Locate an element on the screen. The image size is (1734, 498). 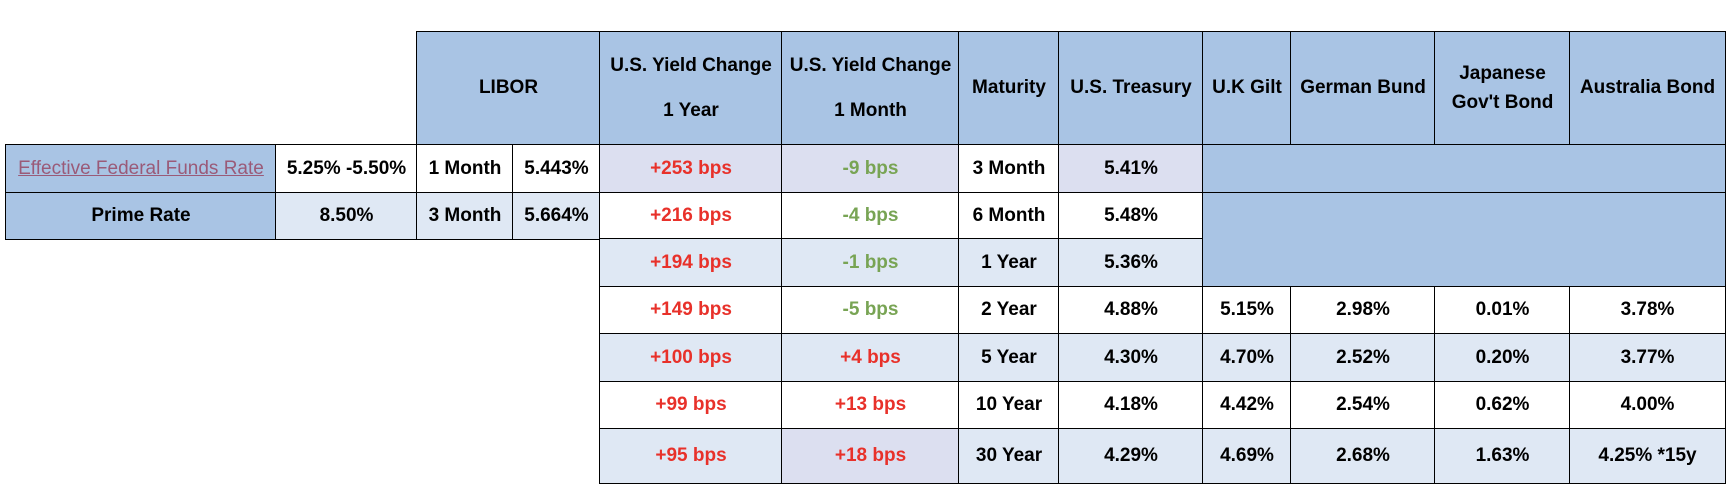
libor-term-2-text: 3 Month is located at coordinates (465, 215).